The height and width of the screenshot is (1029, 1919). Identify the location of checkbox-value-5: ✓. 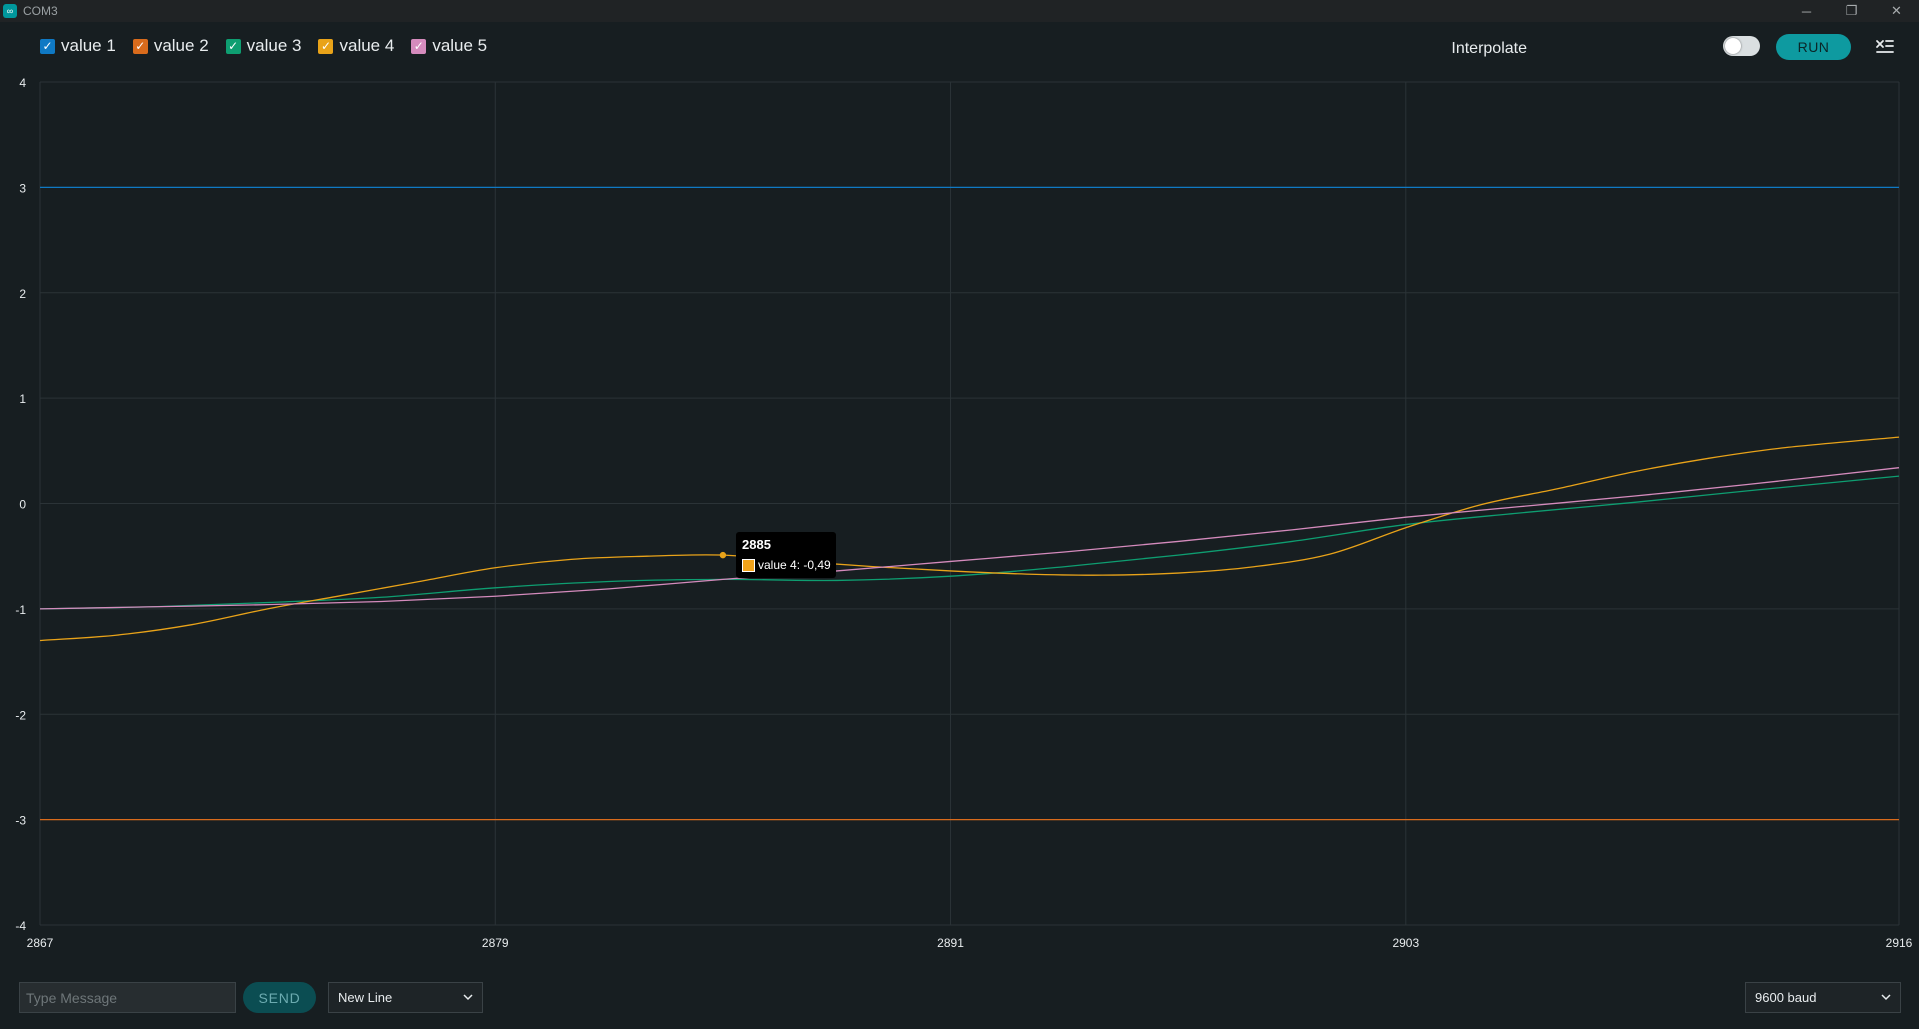
(419, 46).